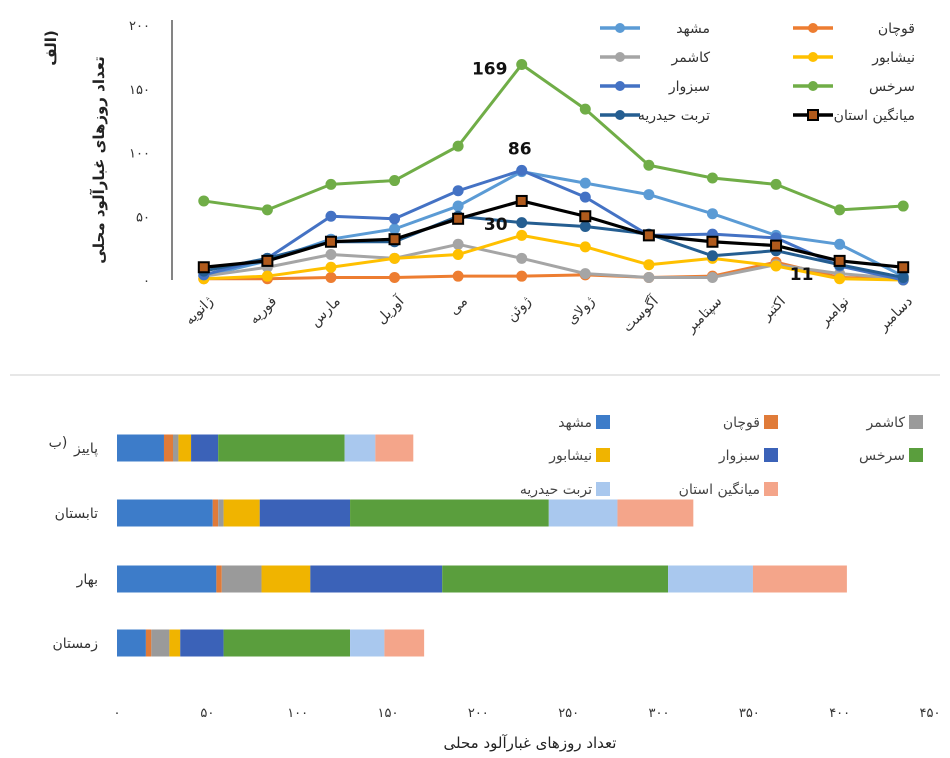 Image resolution: width=950 pixels, height=758 pixels. Describe the element at coordinates (570, 456) in the screenshot. I see `legend-label: نیشابور` at that location.